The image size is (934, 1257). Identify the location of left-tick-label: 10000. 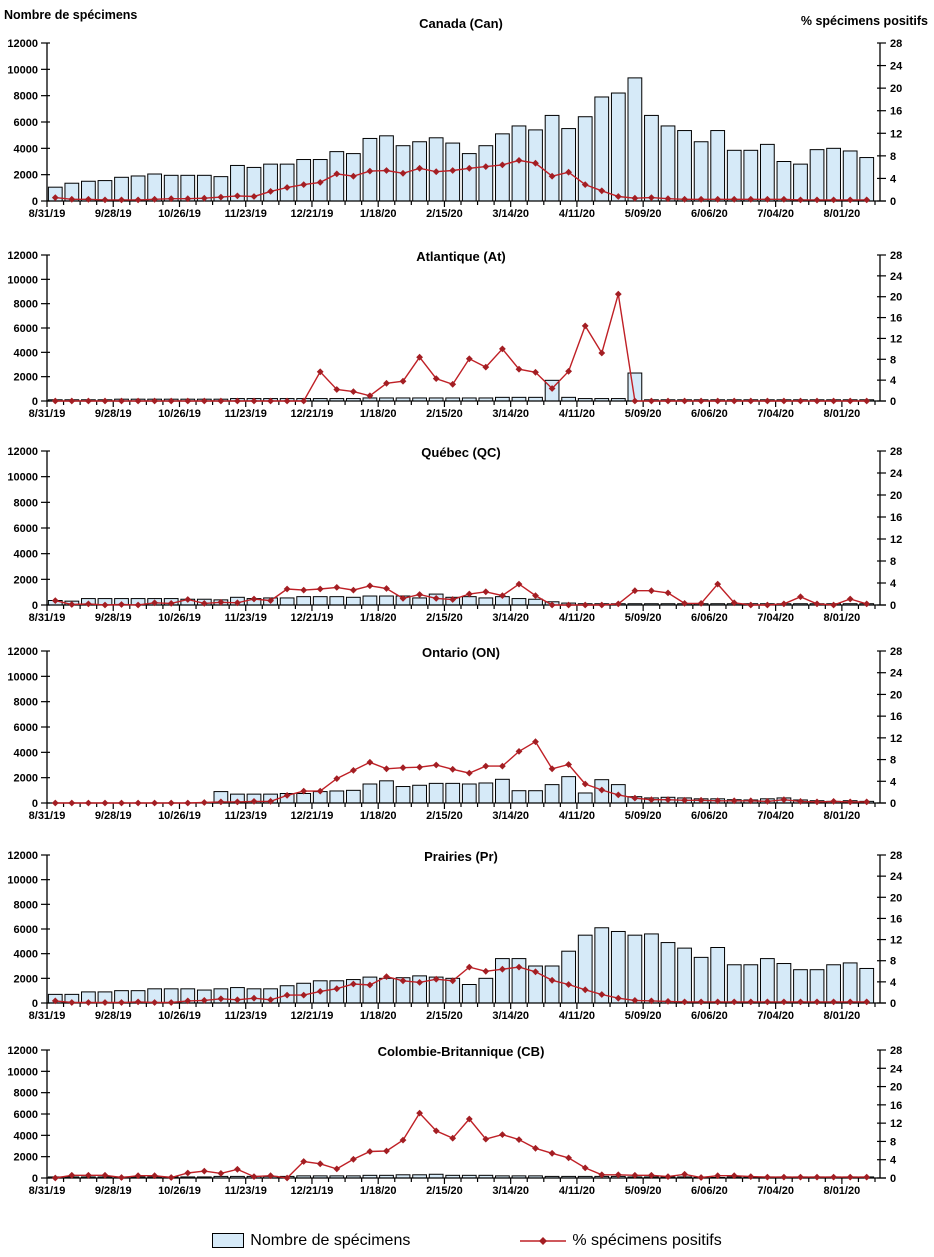
(22, 1072).